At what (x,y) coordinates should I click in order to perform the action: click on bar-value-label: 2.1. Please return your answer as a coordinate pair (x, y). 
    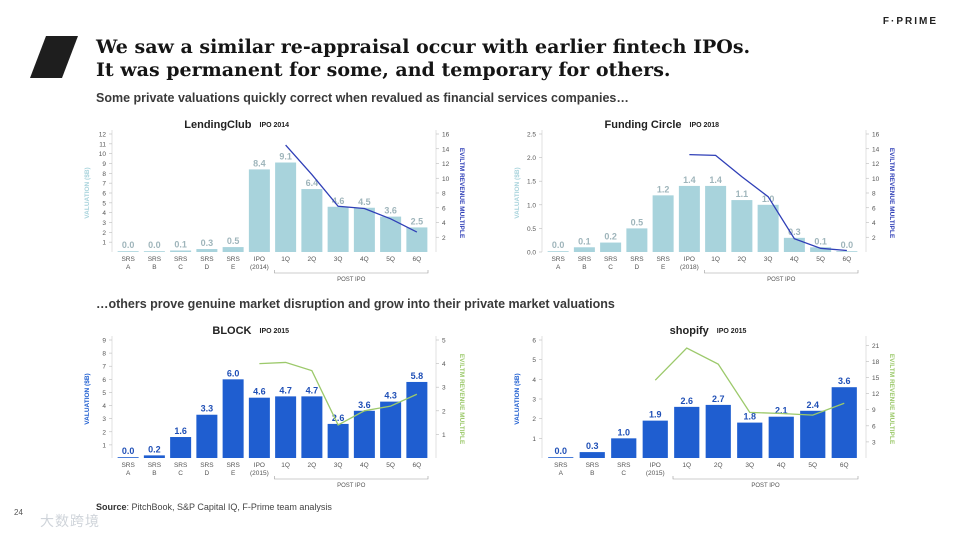
    Looking at the image, I should click on (781, 411).